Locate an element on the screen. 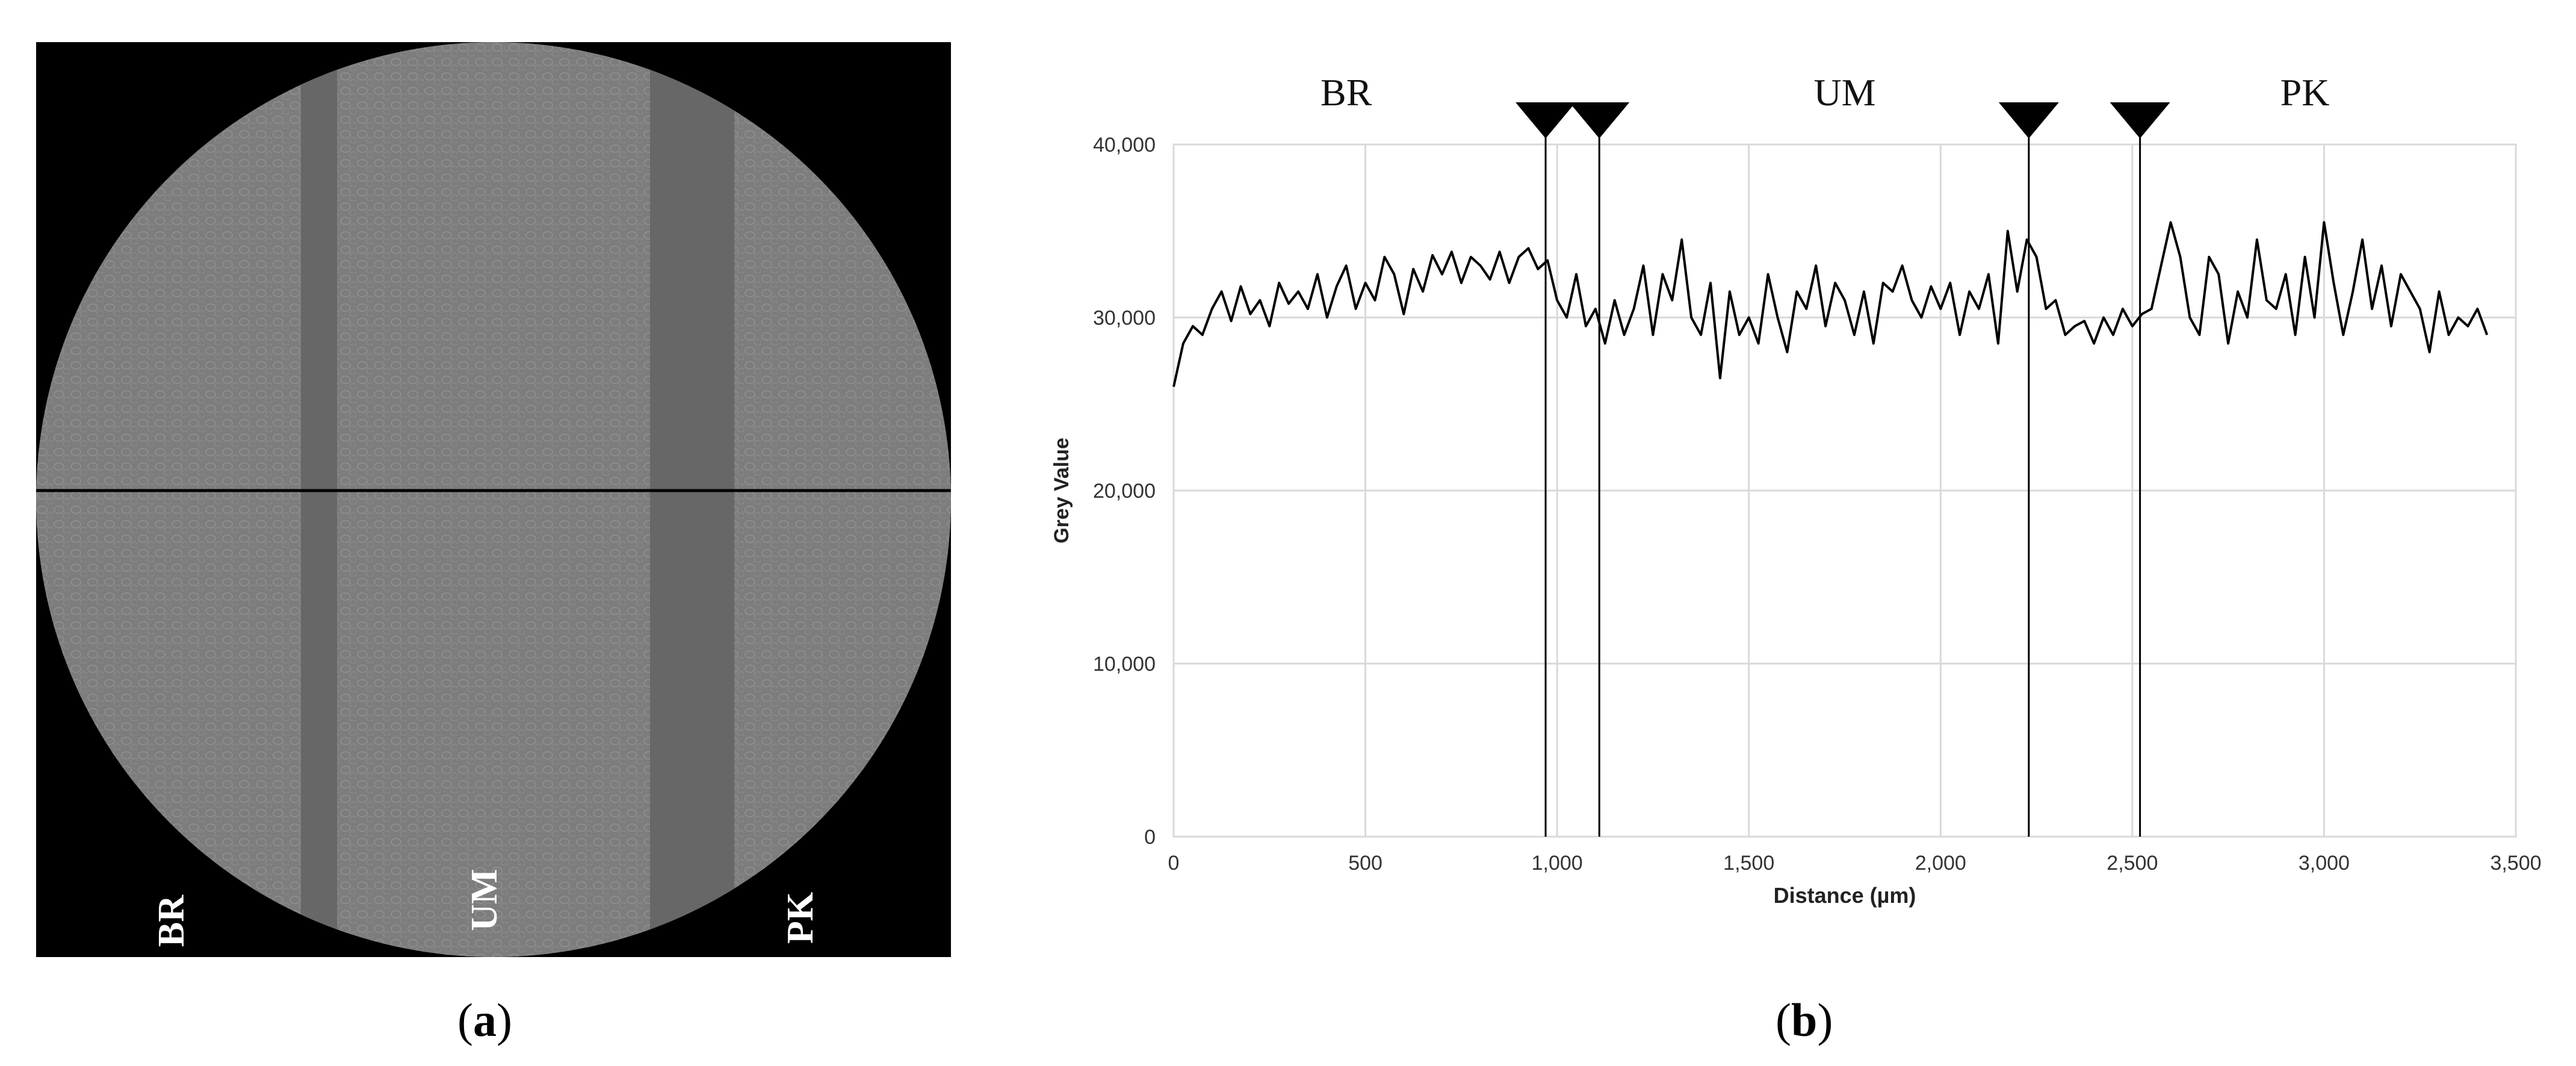 This screenshot has width=2576, height=1066. chart-region-label: PK is located at coordinates (2305, 92).